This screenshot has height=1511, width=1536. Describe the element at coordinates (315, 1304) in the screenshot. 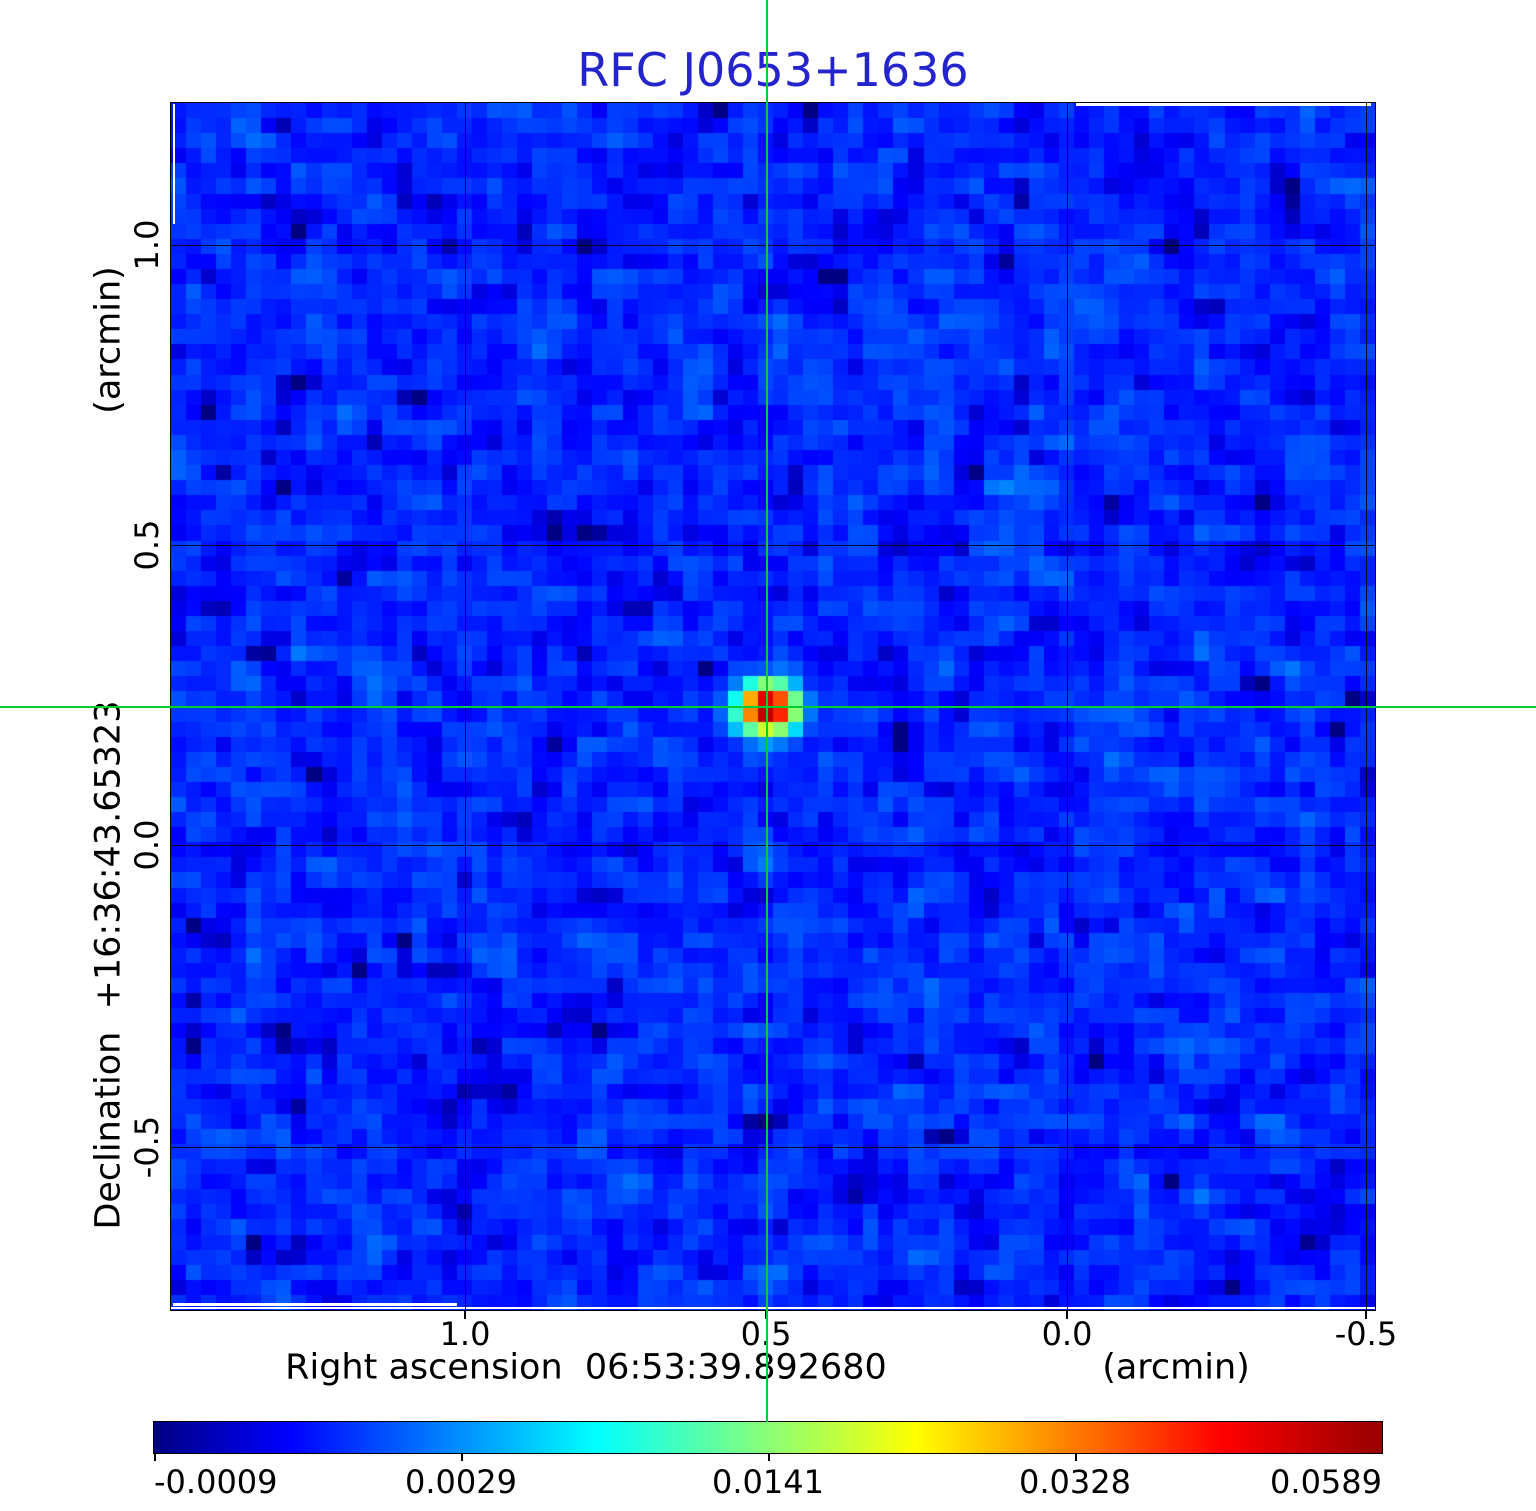

I see `frame-artifact-bottom-left` at that location.